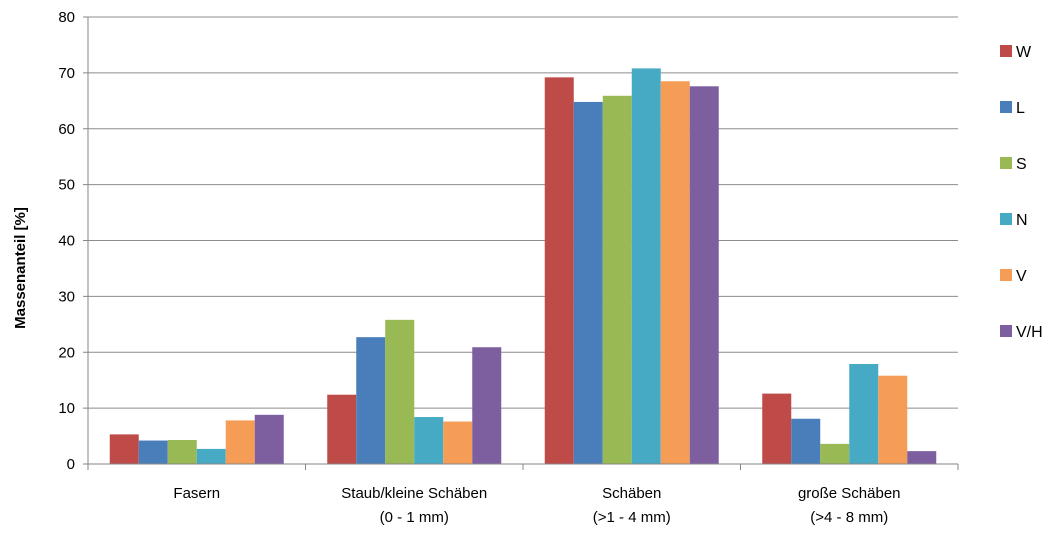 The height and width of the screenshot is (535, 1053). What do you see at coordinates (1021, 192) in the screenshot?
I see `legend: W L S N V V/H` at bounding box center [1021, 192].